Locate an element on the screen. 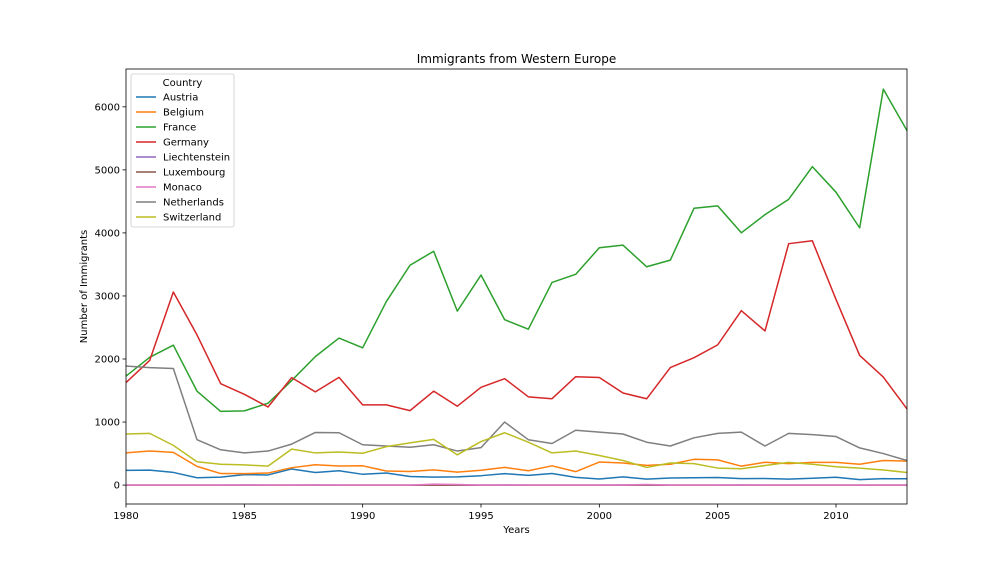 The width and height of the screenshot is (1008, 576). x-tick-label: 2005 is located at coordinates (717, 516).